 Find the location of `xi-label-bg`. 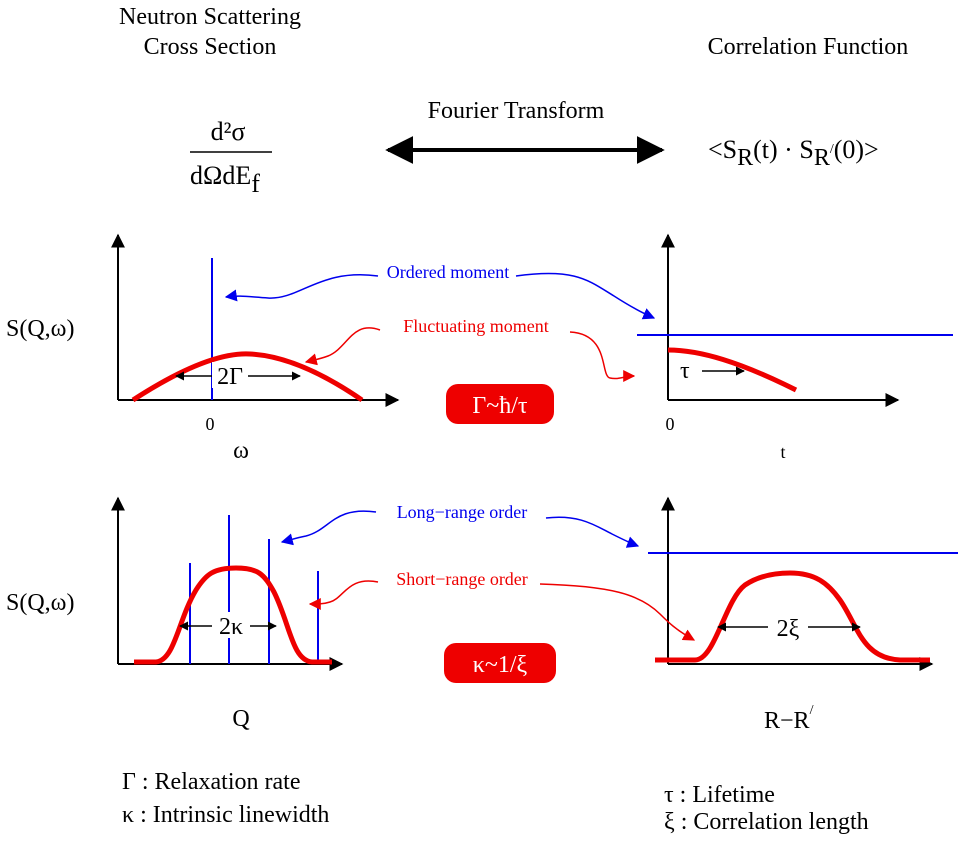

xi-label-bg is located at coordinates (788, 625).